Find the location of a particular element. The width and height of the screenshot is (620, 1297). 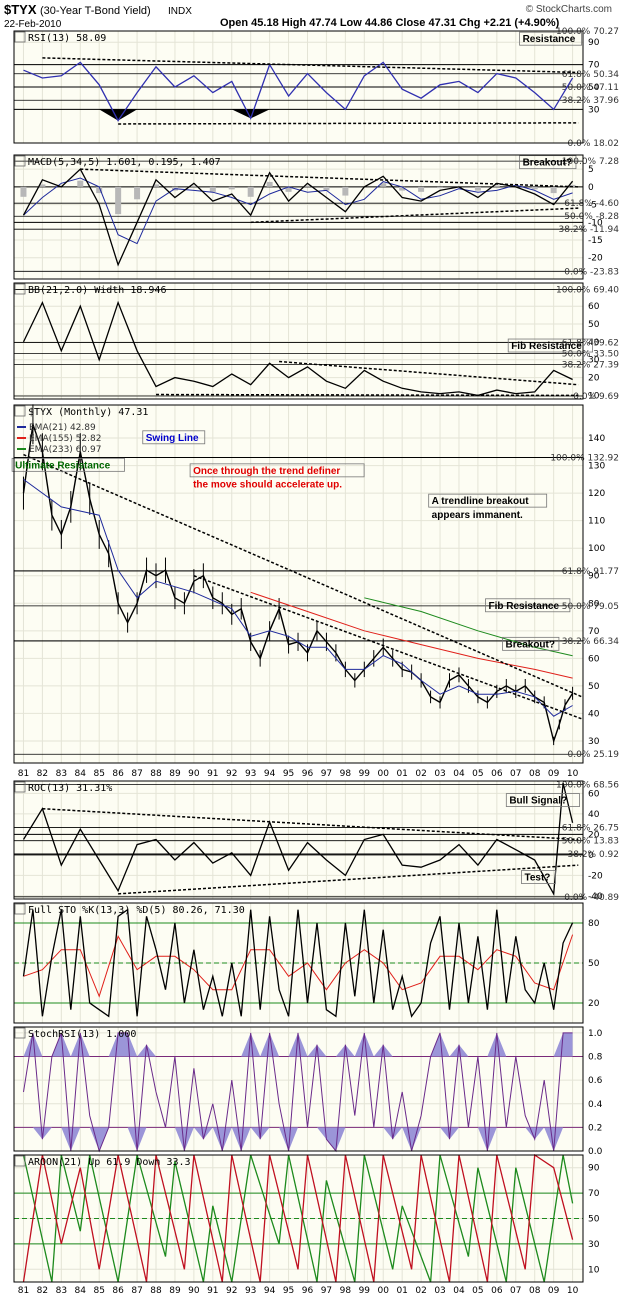

x-axis-label: 03 is located at coordinates (439, 774).